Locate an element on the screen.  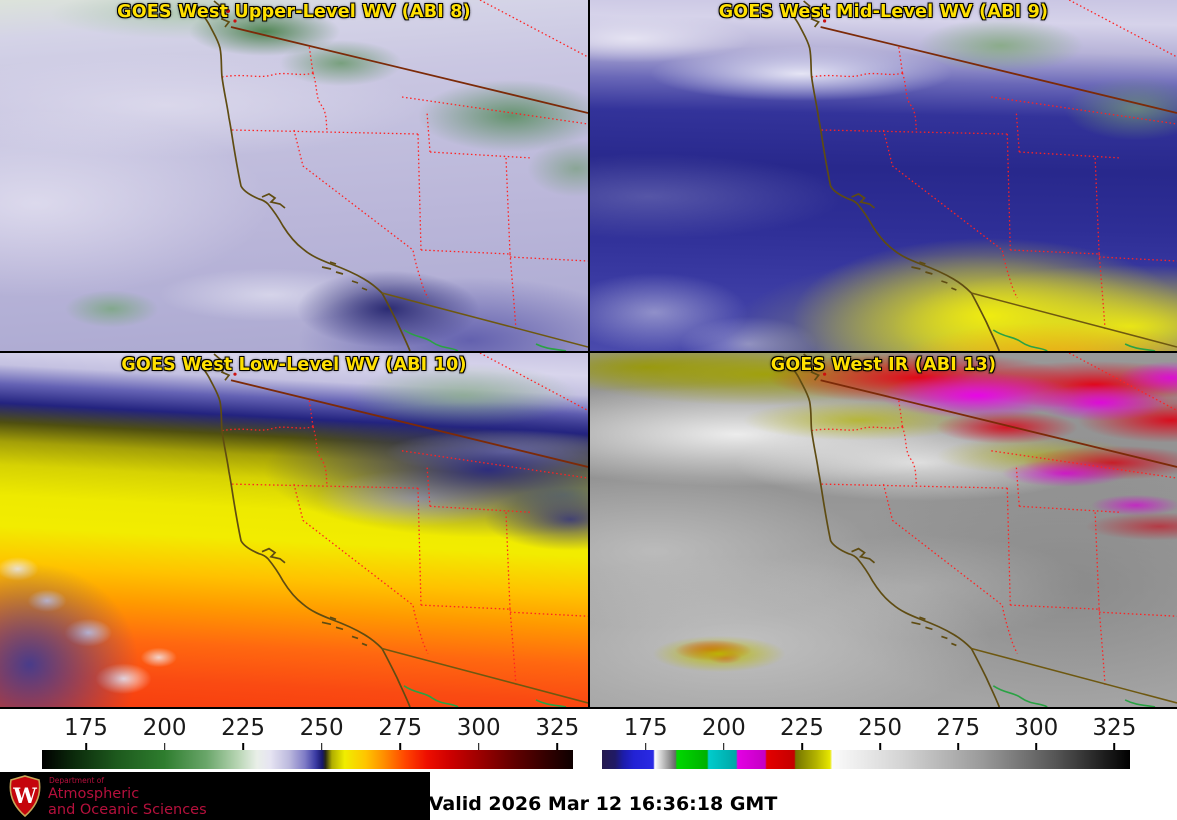
colorbar-gradient-ir is located at coordinates (866, 759).